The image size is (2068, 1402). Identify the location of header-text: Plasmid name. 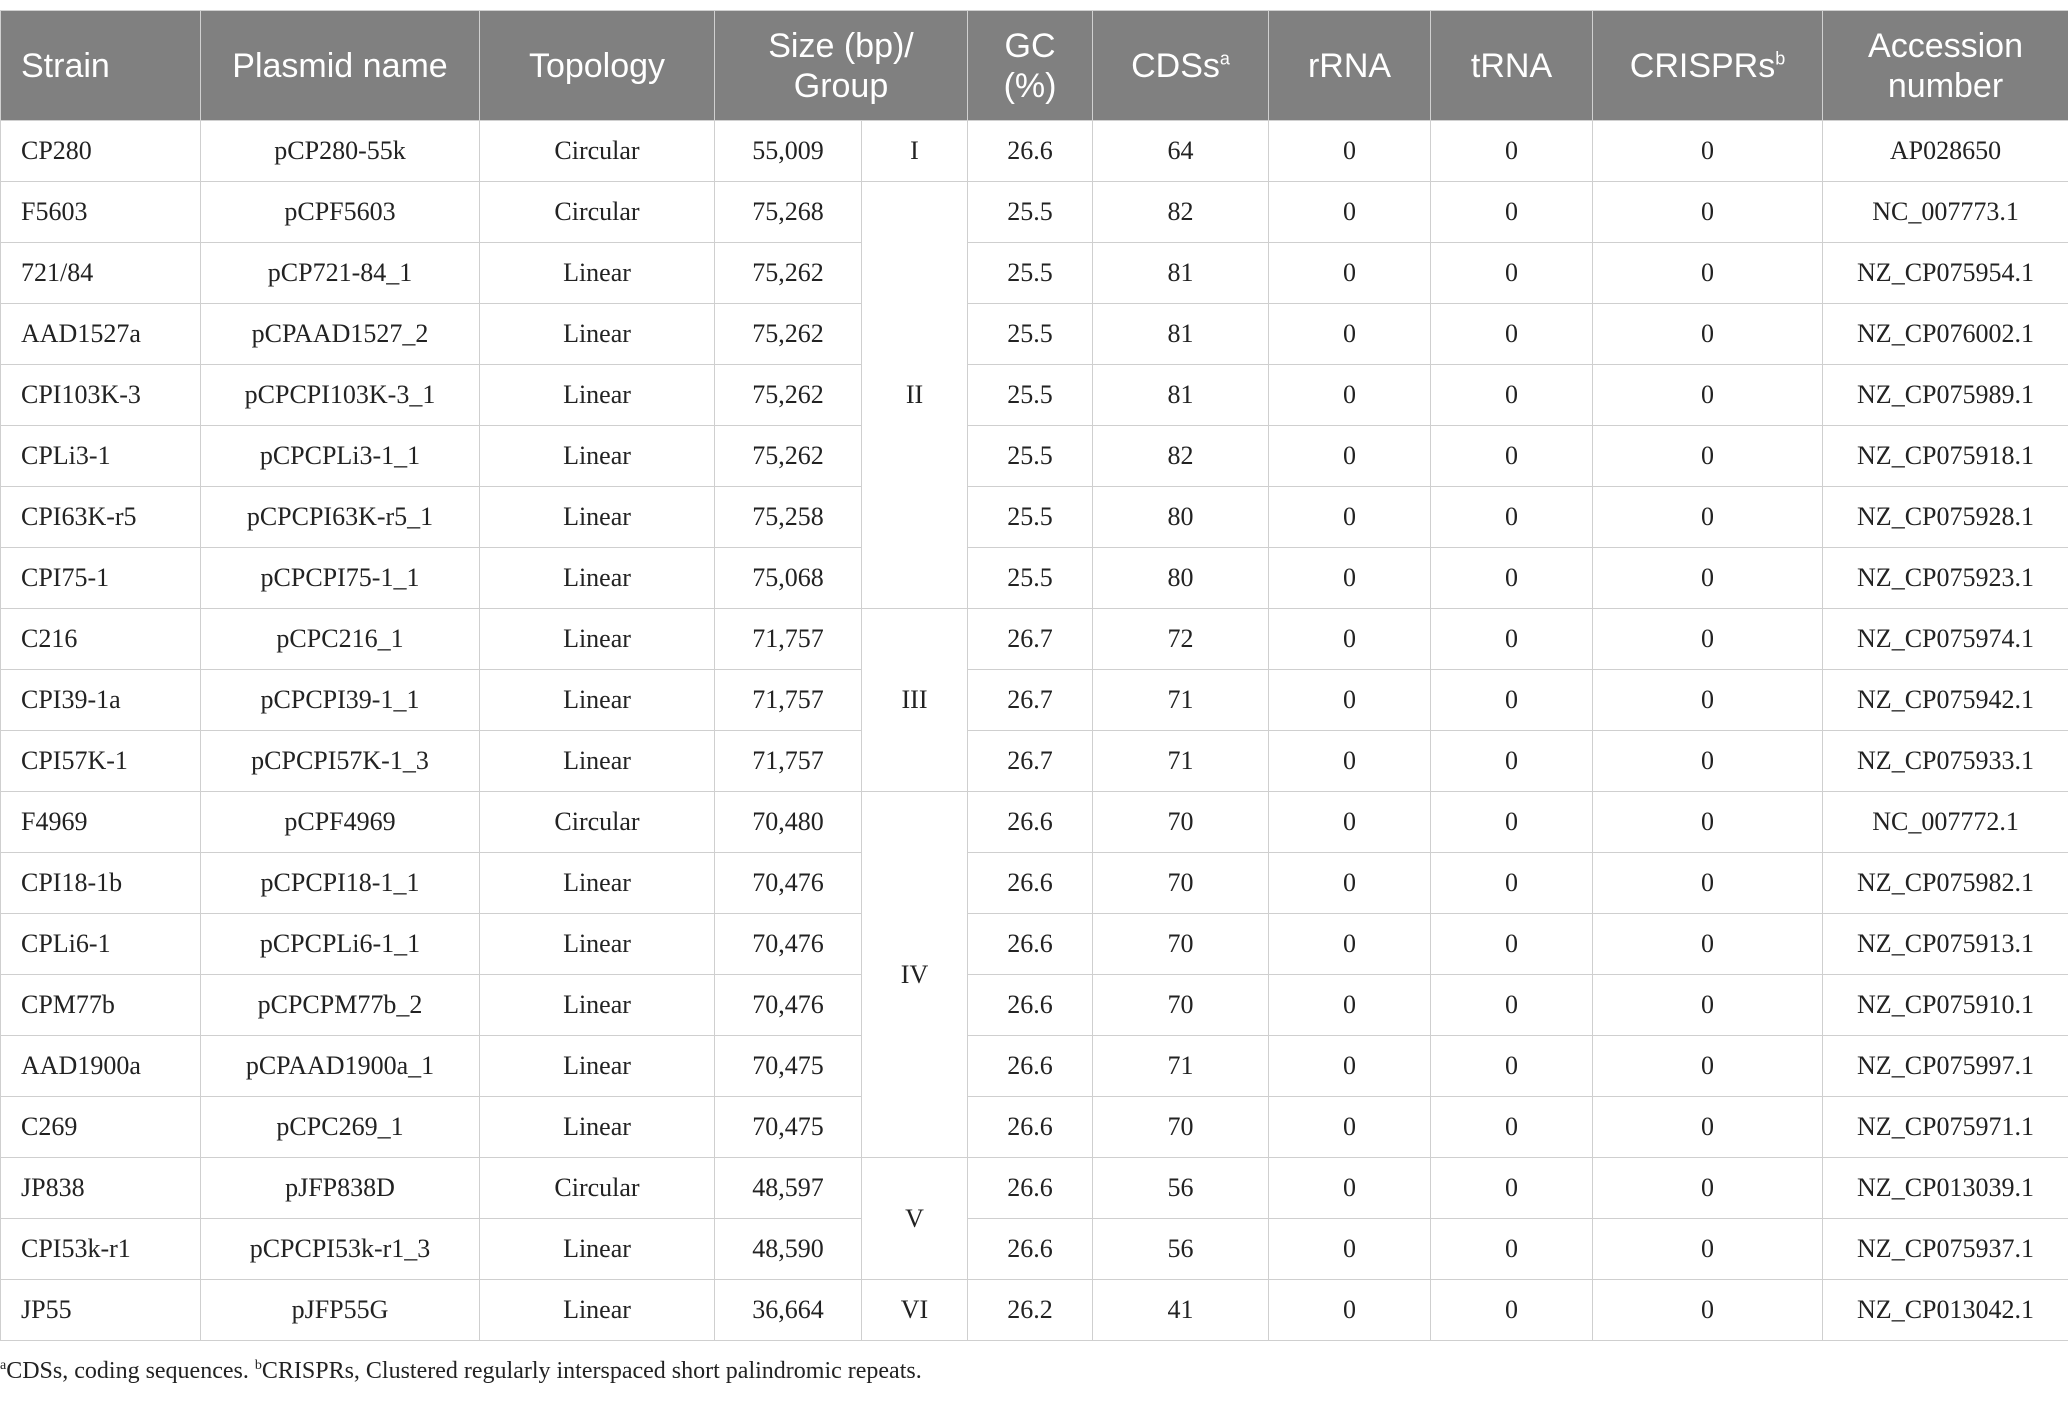
(340, 65).